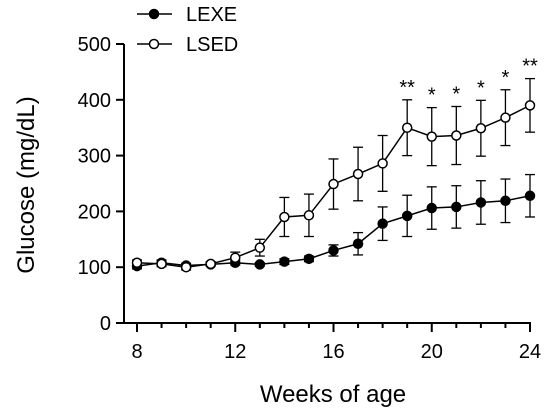  Describe the element at coordinates (94, 268) in the screenshot. I see `y-tick-label: 100` at that location.